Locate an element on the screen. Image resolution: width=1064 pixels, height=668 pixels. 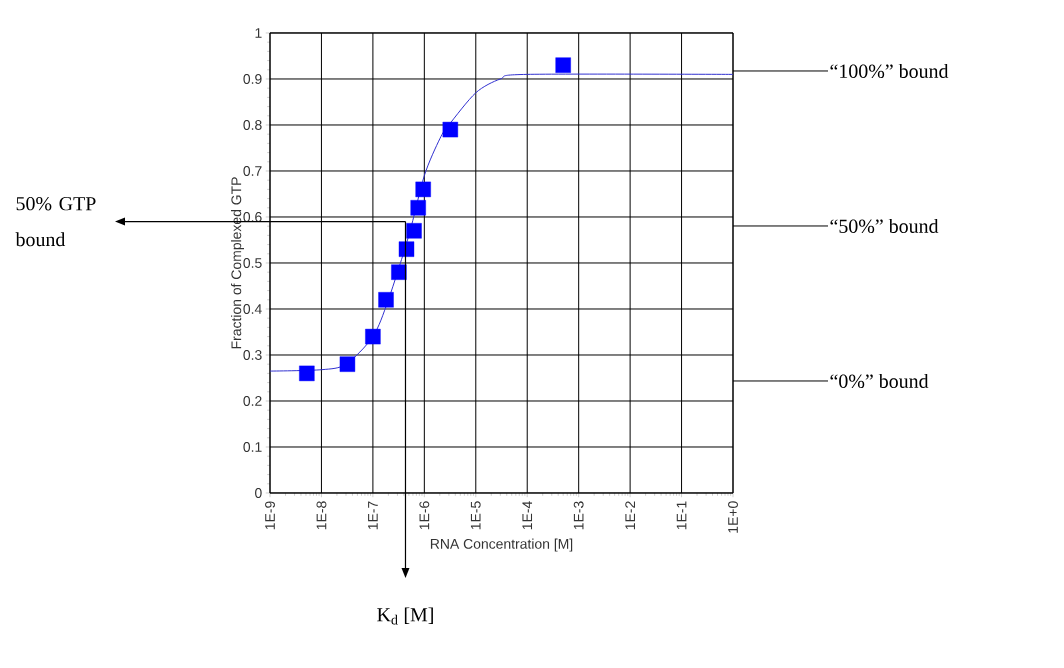
x-tick-label: 1E-1 is located at coordinates (681, 515).